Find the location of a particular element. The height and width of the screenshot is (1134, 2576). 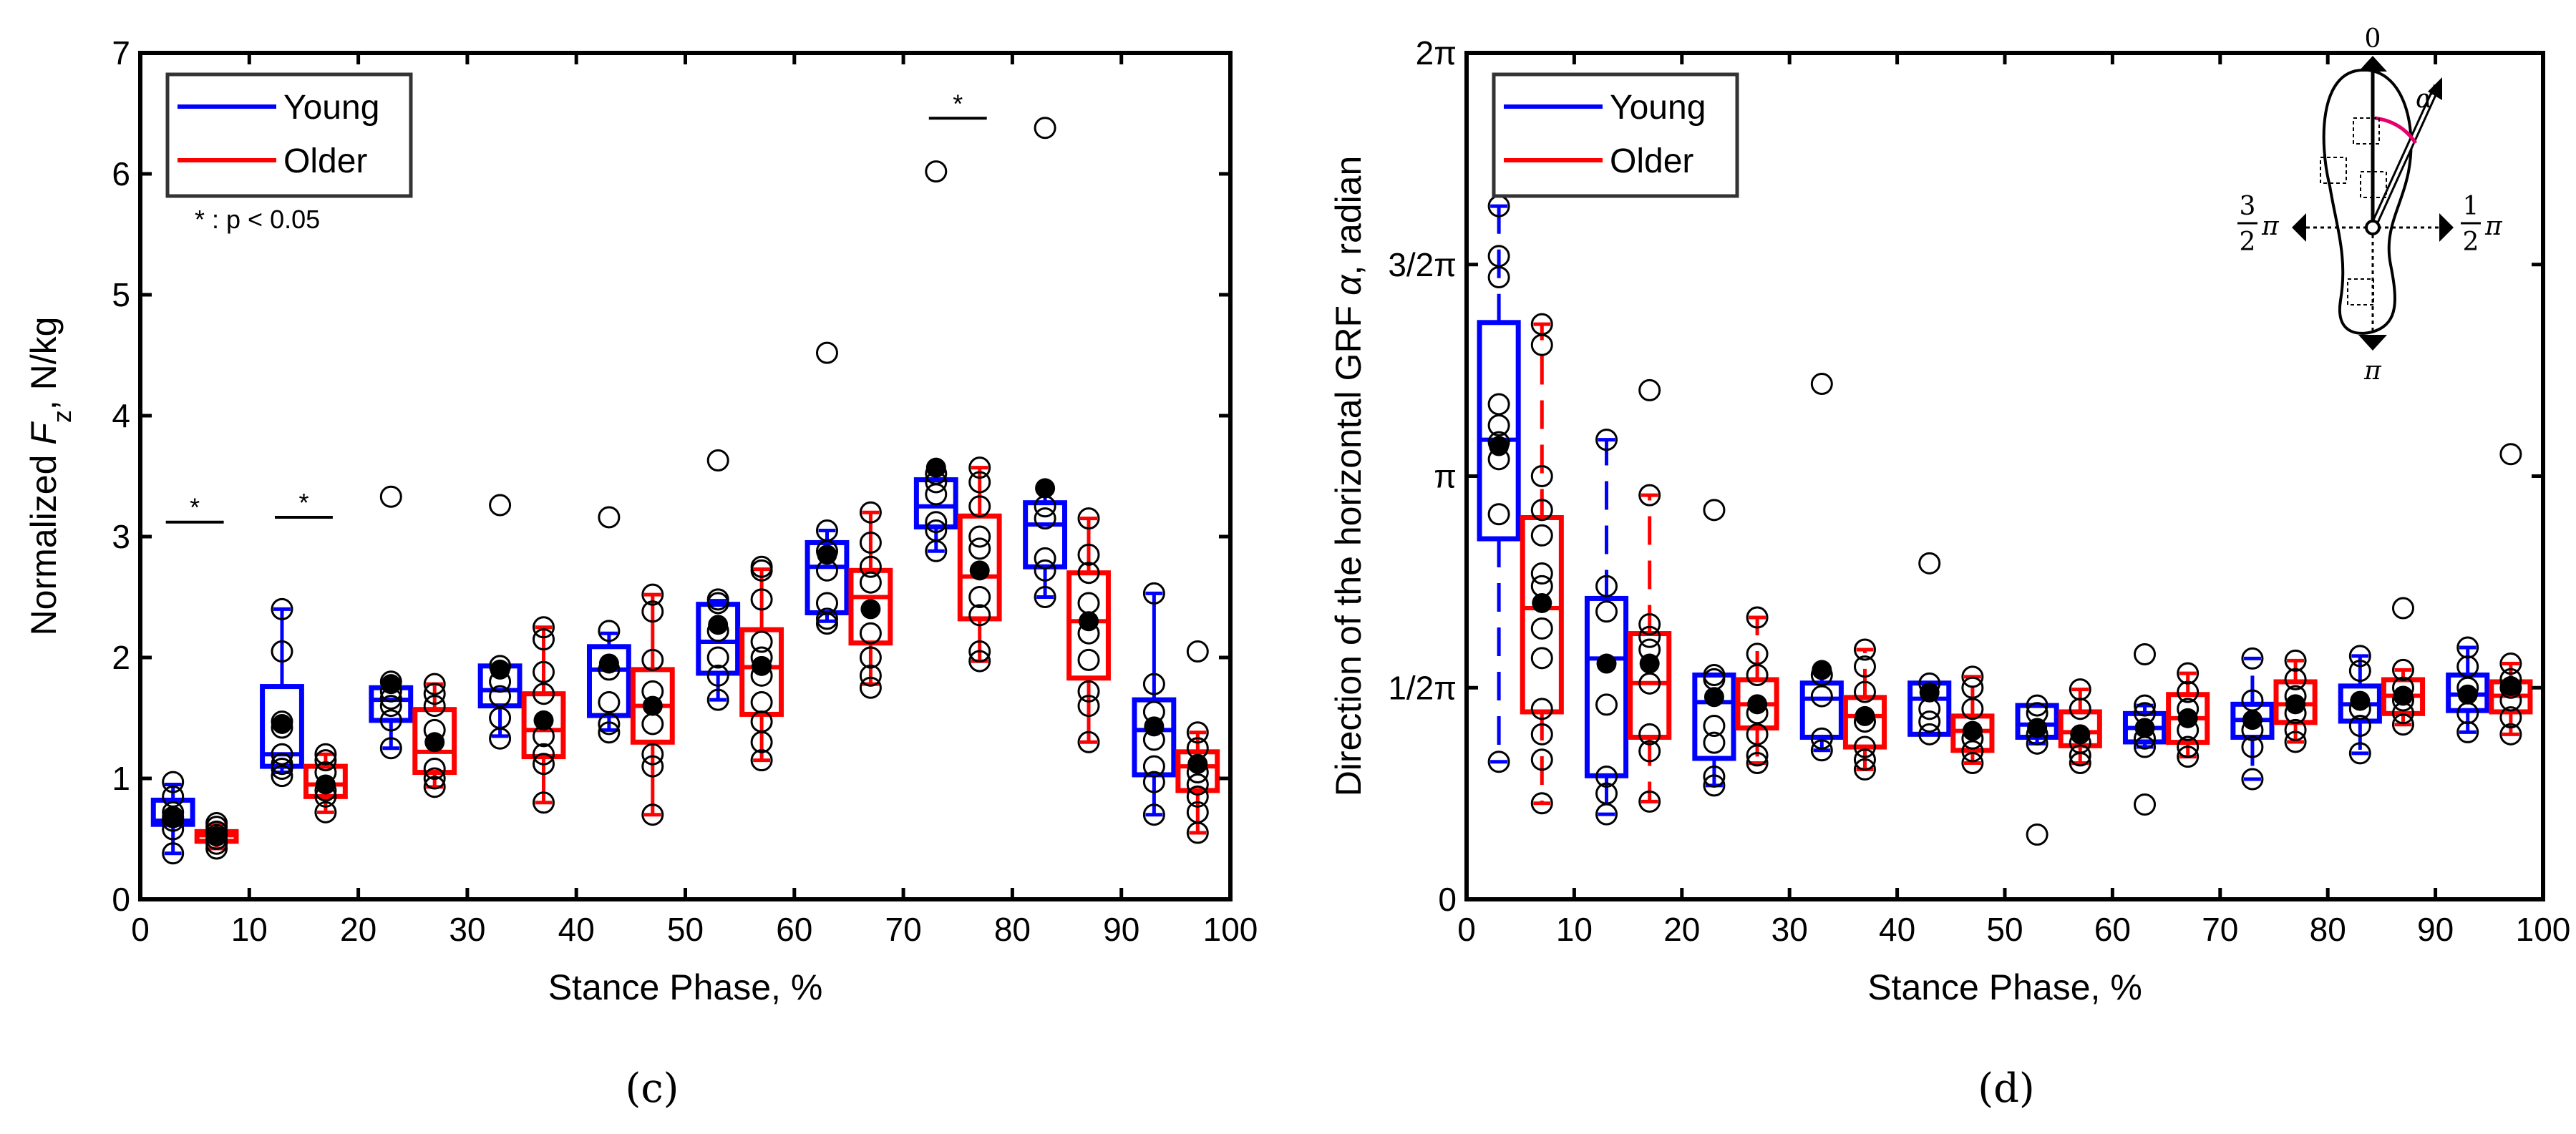

inset-label-alpha: α is located at coordinates (2424, 99).